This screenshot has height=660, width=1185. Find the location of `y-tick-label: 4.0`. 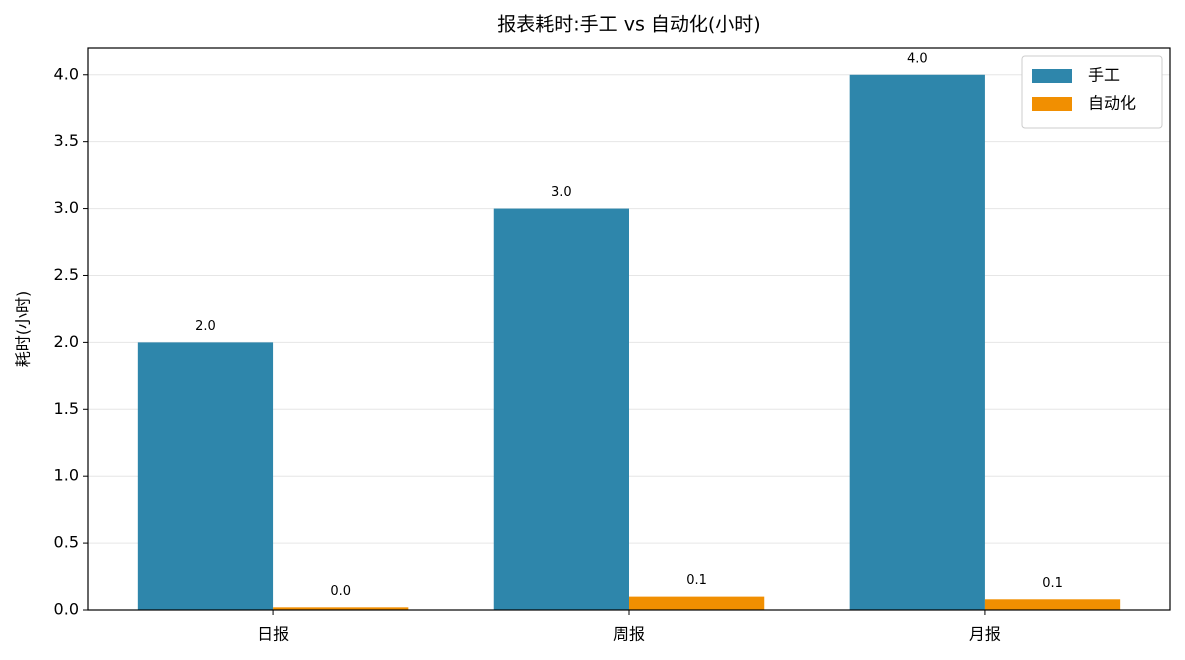

y-tick-label: 4.0 is located at coordinates (66, 73).